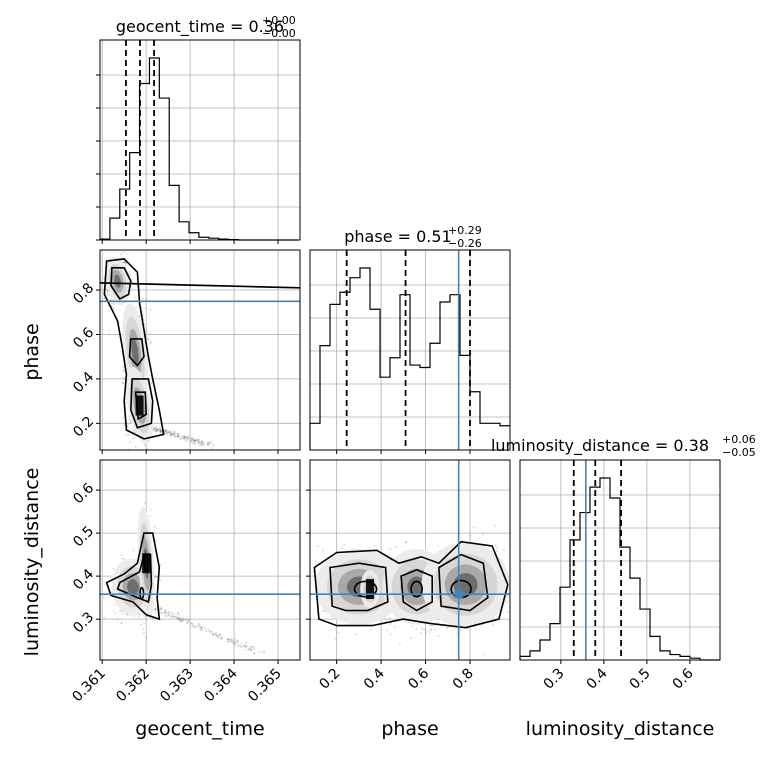 The image size is (760, 760). What do you see at coordinates (83, 536) in the screenshot?
I see `y-tick-label: 0.5` at bounding box center [83, 536].